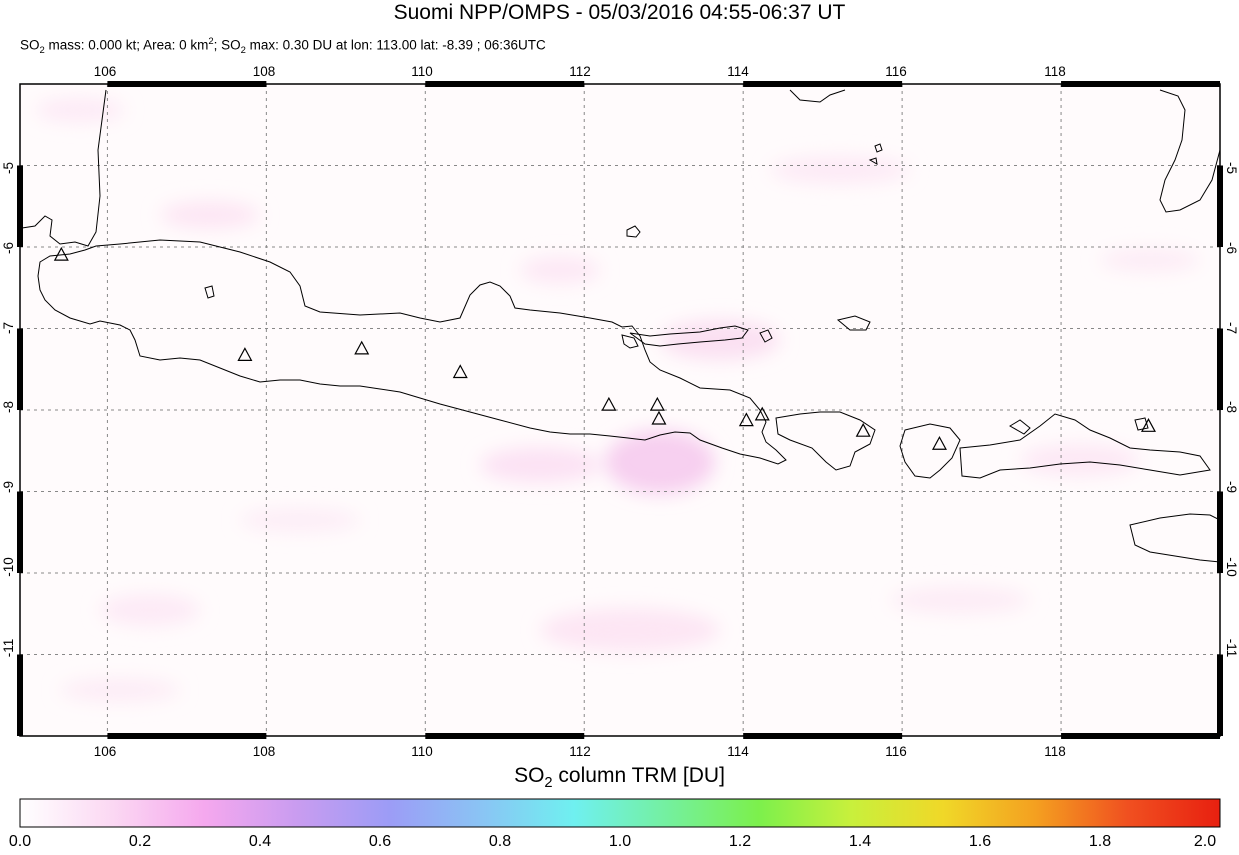 This screenshot has height=855, width=1239. I want to click on colorbar, so click(620, 813).